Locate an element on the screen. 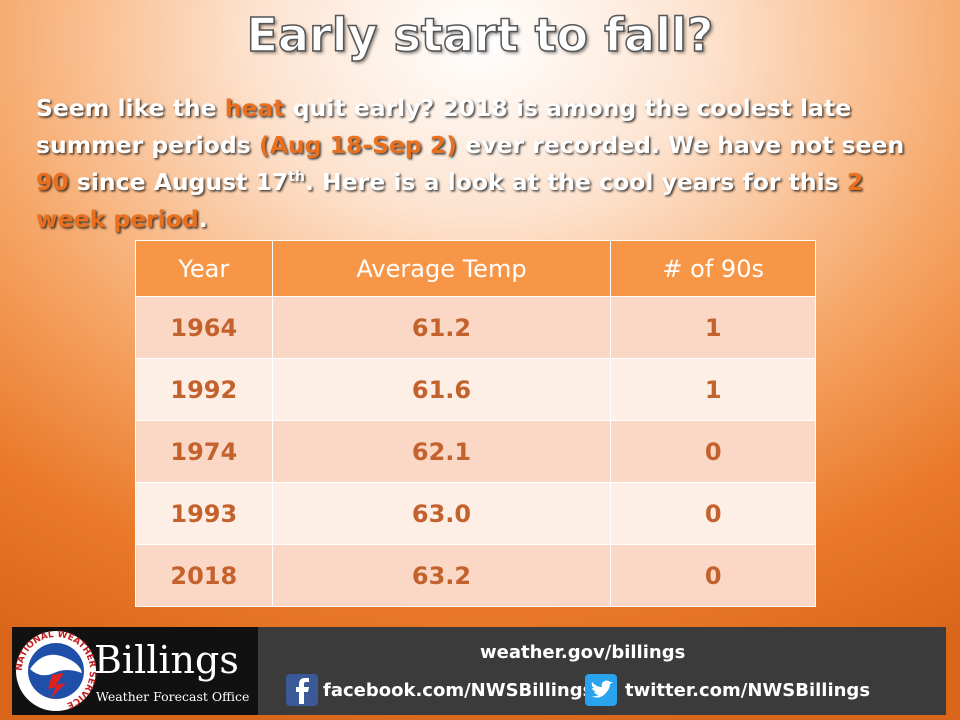 The width and height of the screenshot is (960, 720). intro-segment: 2 week period is located at coordinates (450, 200).